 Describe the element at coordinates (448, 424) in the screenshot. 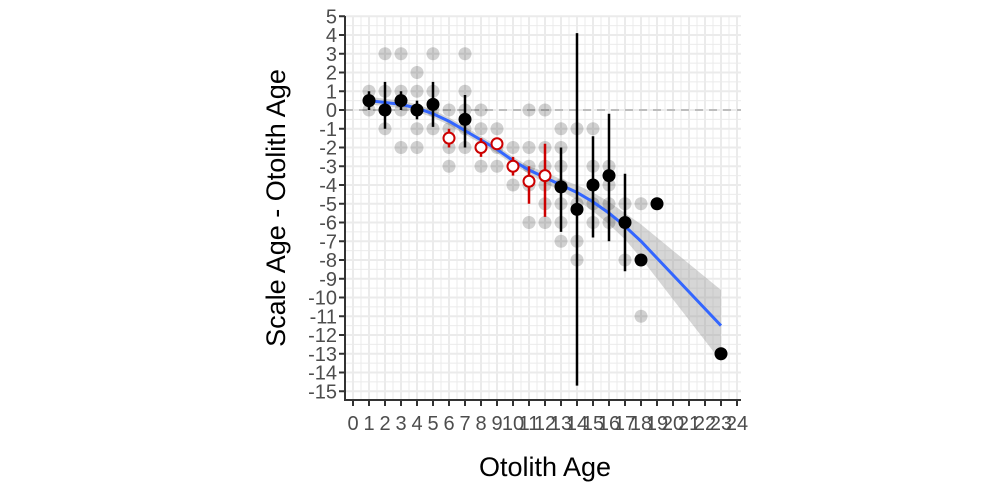

I see `x-tick-label: 6` at that location.